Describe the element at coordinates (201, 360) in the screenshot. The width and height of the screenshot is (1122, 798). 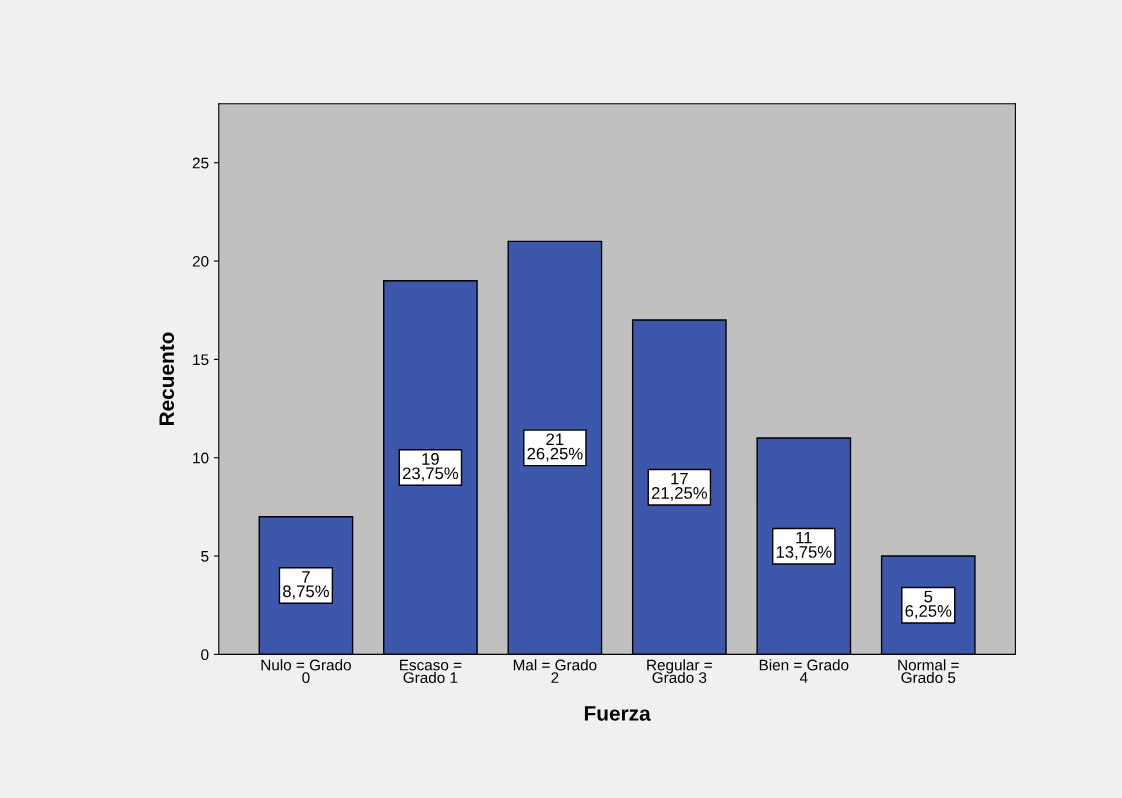
I see `y-tick-label: 15` at that location.